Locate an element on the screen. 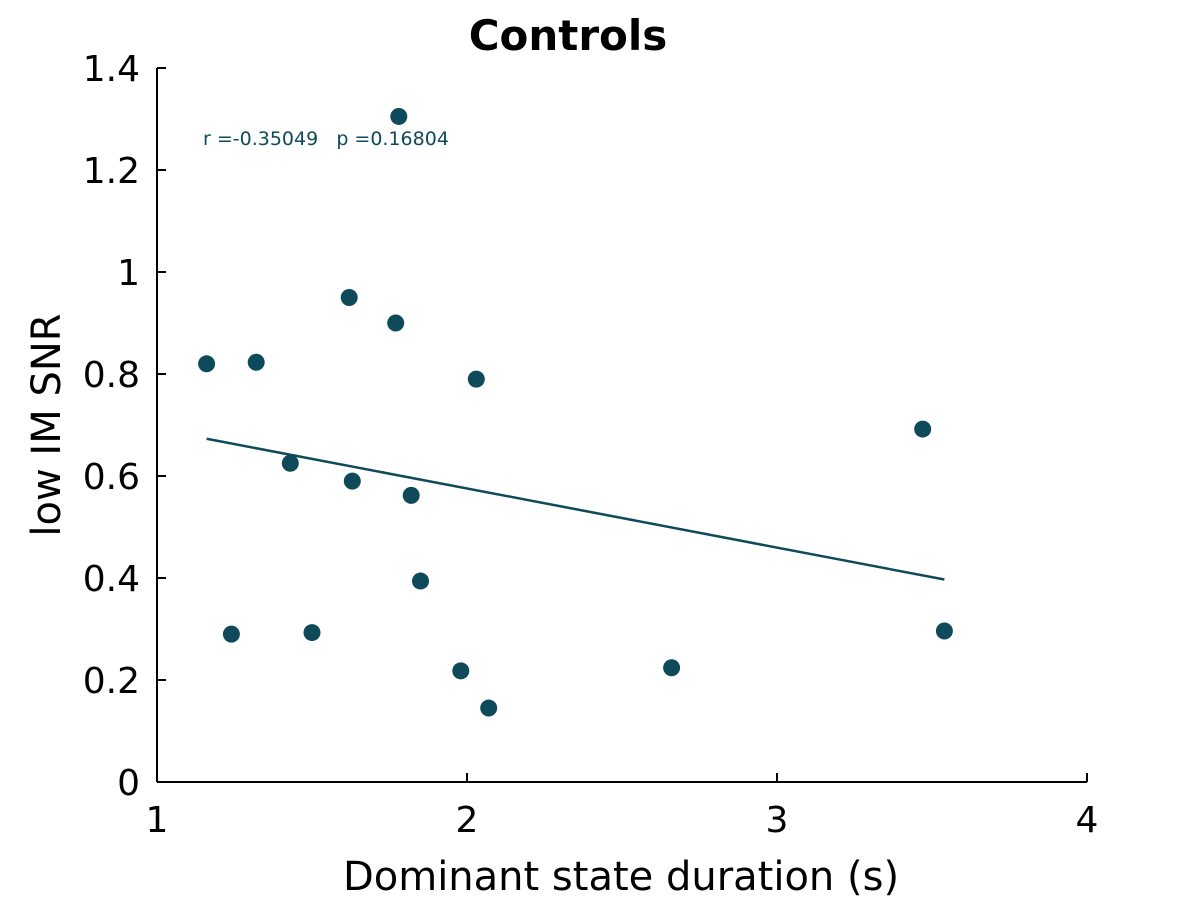 This screenshot has width=1200, height=900. fit-line is located at coordinates (575, 509).